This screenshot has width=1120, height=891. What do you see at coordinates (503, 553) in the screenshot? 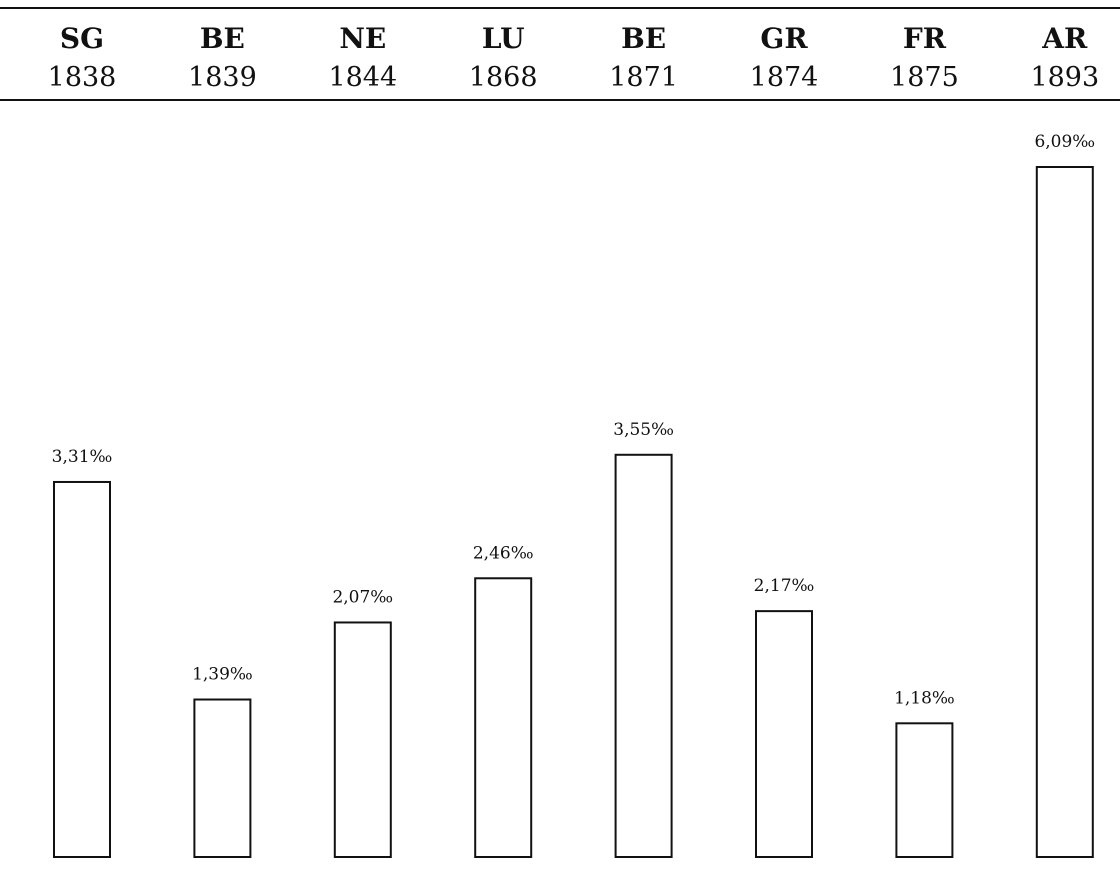
I see `value-label: 2,46‰` at bounding box center [503, 553].